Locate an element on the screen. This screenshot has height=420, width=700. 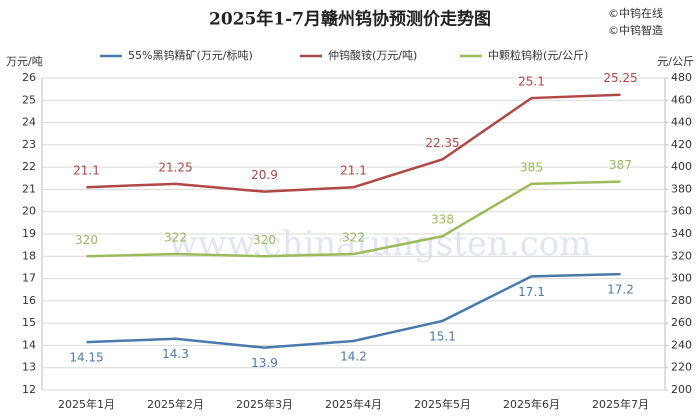
y-tick-label: 25 is located at coordinates (29, 99).